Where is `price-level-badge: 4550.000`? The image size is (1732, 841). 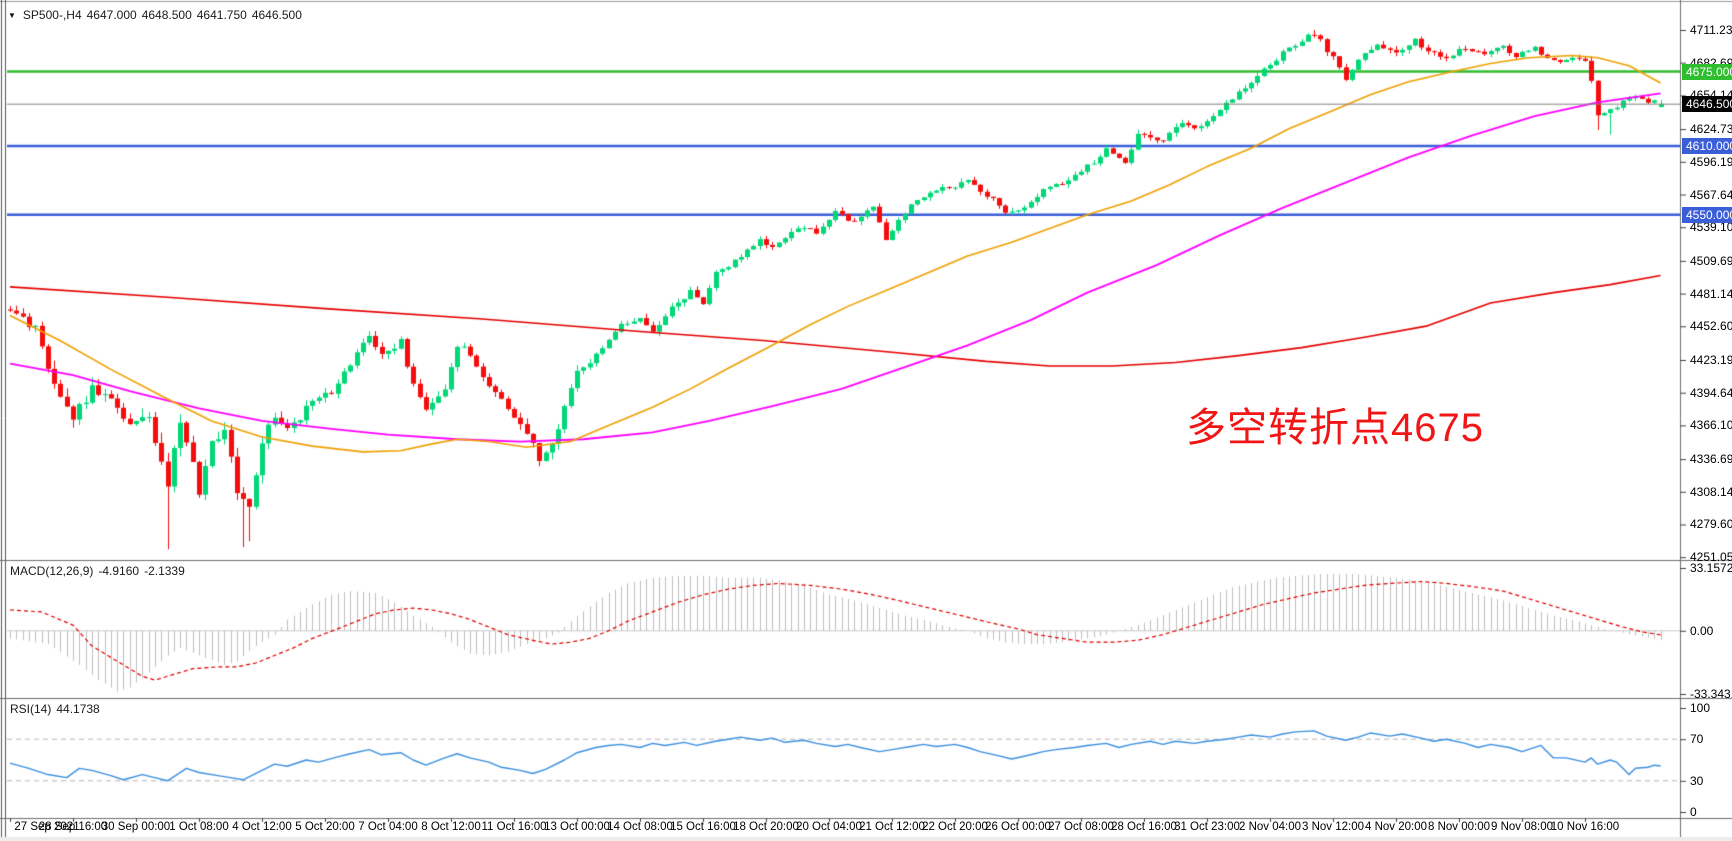 price-level-badge: 4550.000 is located at coordinates (1707, 214).